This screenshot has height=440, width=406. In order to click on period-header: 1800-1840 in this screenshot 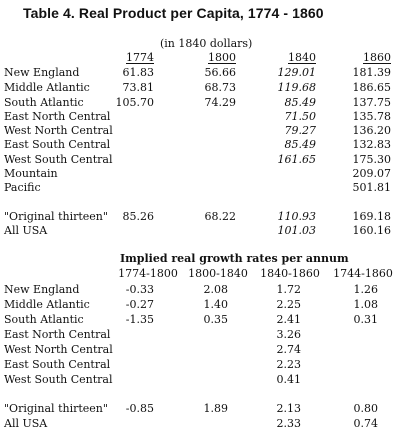, I will do `click(218, 273)`.